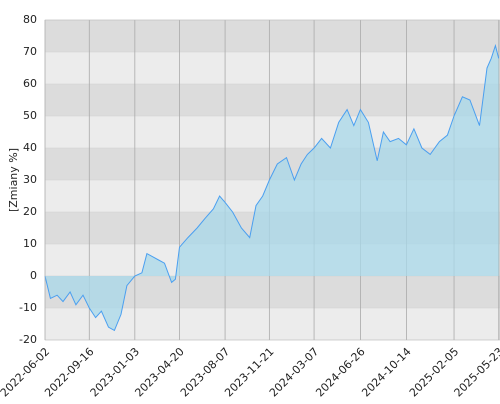 This screenshot has width=500, height=404. I want to click on y-tick-label: 10, so click(30, 243).